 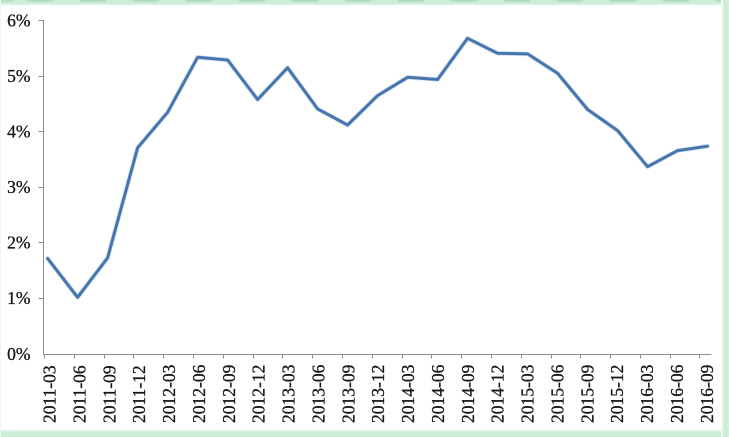 I want to click on svg-text: 0%, so click(x=18, y=354).